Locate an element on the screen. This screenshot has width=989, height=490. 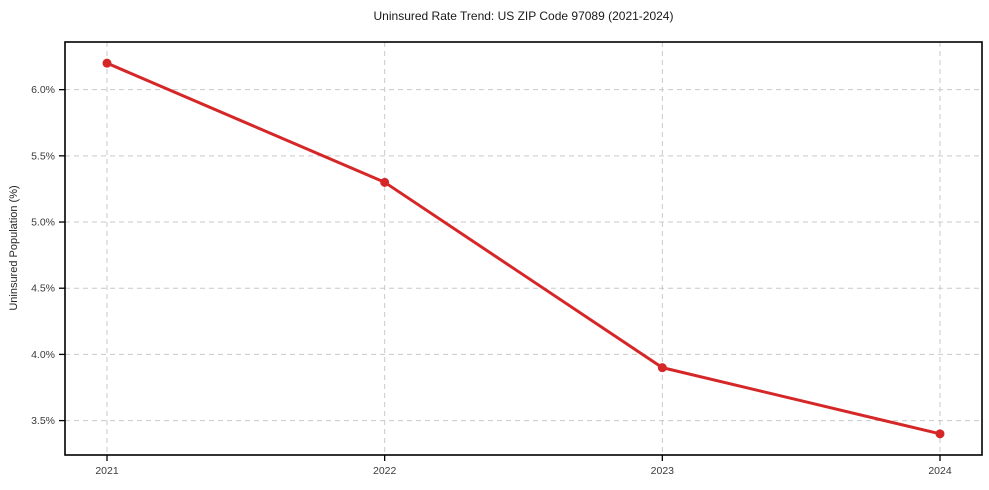
y-tick-label: 4.0% is located at coordinates (43, 355).